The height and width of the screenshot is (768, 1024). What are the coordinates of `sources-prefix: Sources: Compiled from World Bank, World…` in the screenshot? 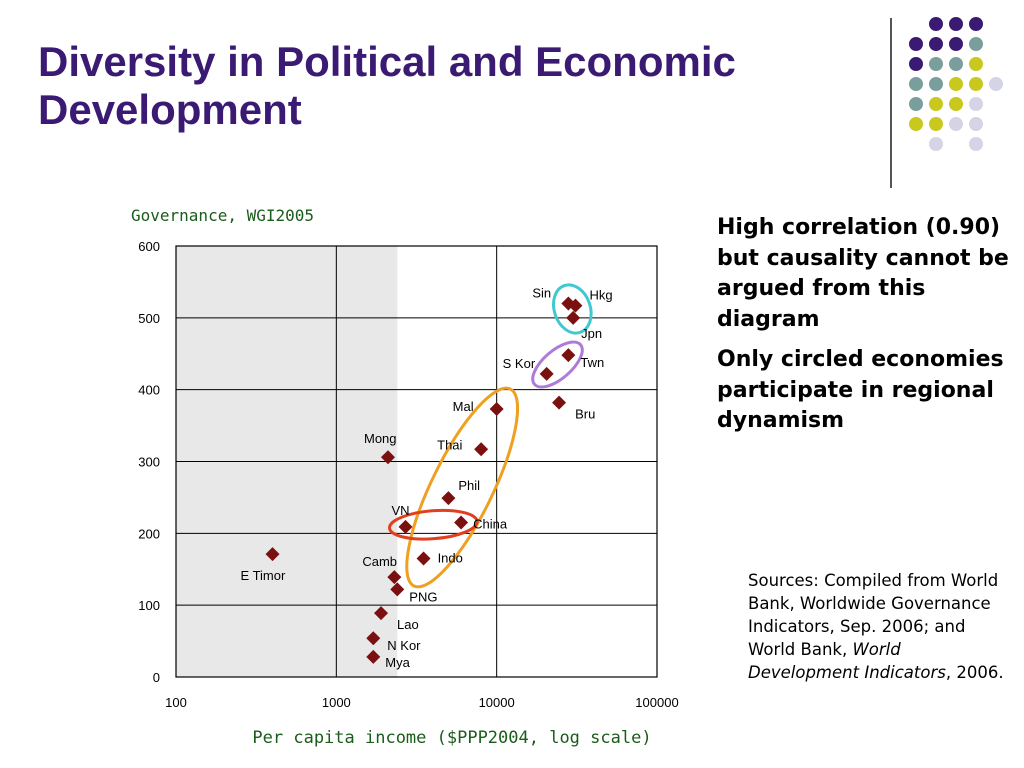 It's located at (873, 615).